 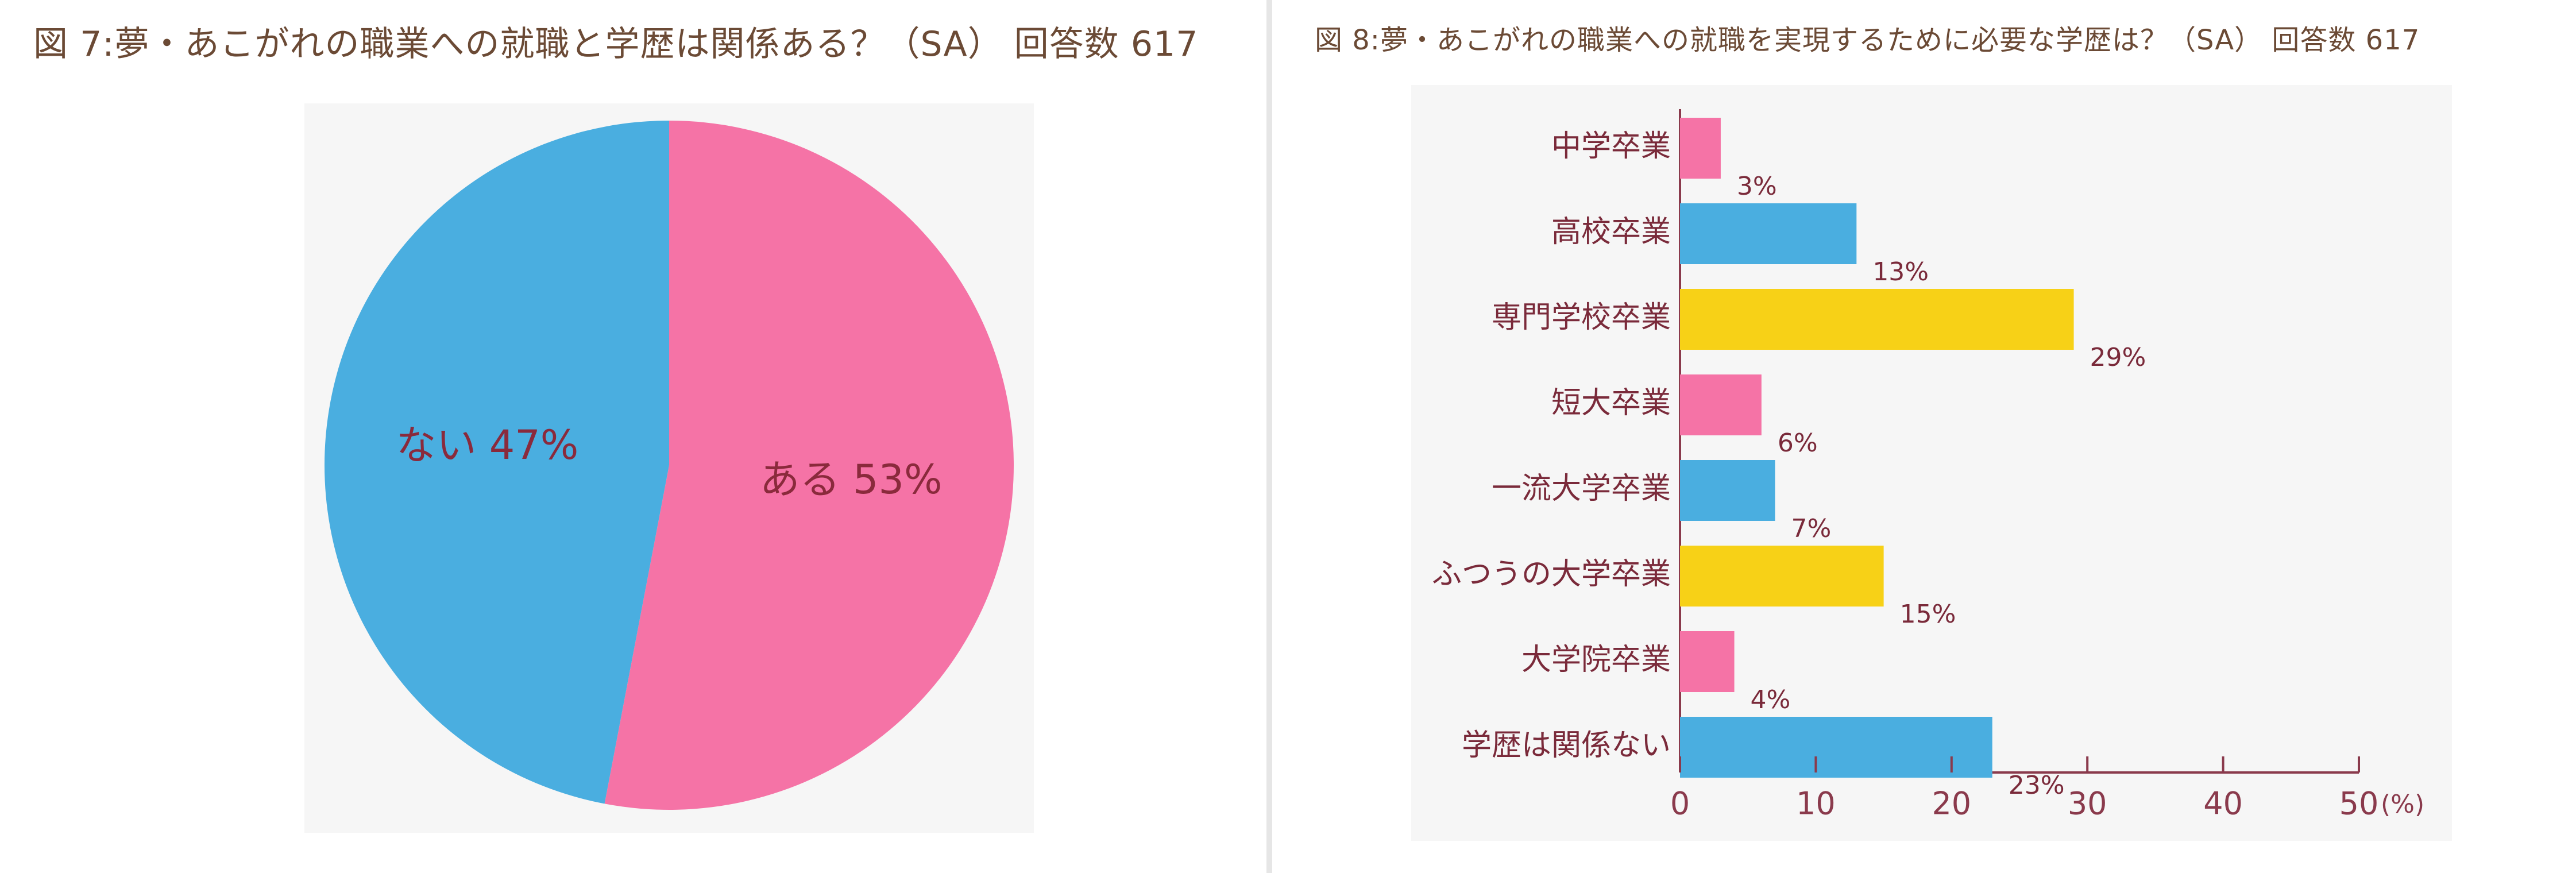 What do you see at coordinates (1581, 317) in the screenshot?
I see `category-label-2: 専門学校卒業` at bounding box center [1581, 317].